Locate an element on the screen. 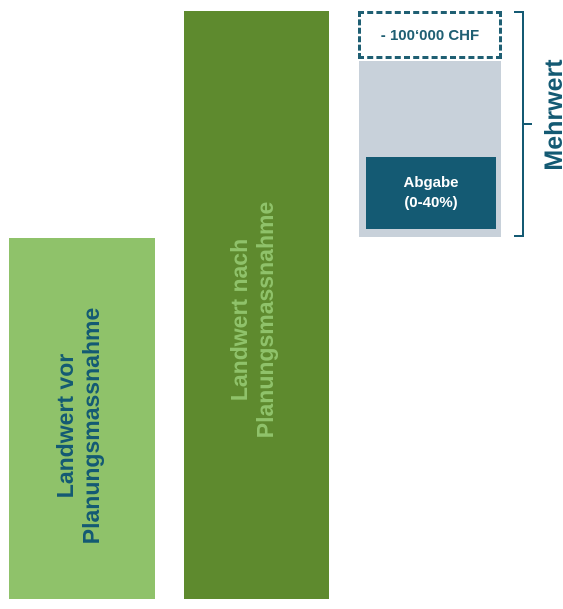 Image resolution: width=563 pixels, height=609 pixels. added-value-label: Mehrwert is located at coordinates (551, 115).